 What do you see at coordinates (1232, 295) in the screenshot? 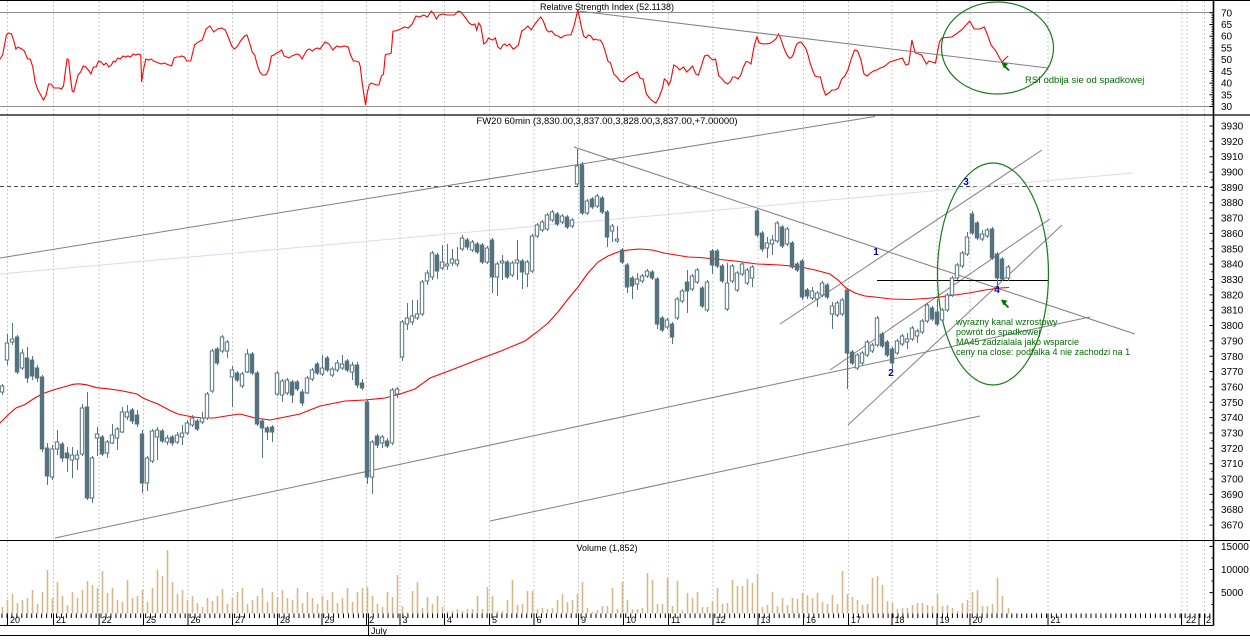
I see `svg-text: 3820` at bounding box center [1232, 295].